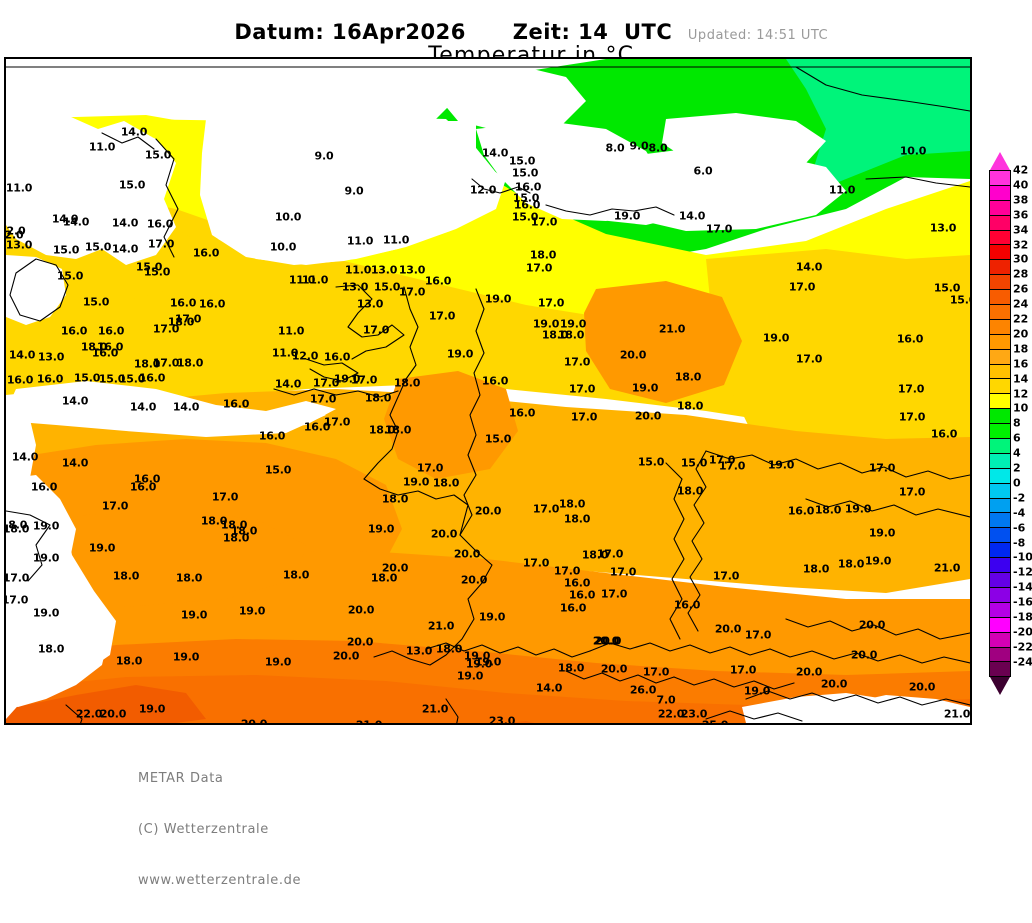 This screenshot has height=923, width=1032. I want to click on legend-tick-label: 40, so click(1021, 185).